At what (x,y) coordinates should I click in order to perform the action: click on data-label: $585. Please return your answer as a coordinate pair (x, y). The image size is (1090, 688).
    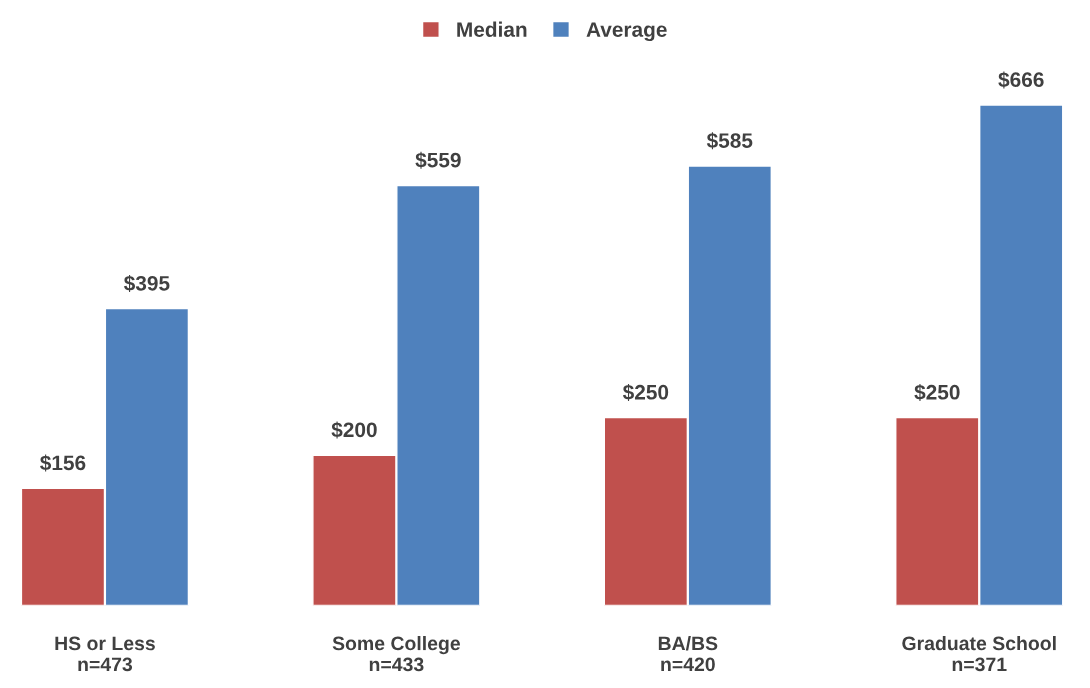
    Looking at the image, I should click on (729, 141).